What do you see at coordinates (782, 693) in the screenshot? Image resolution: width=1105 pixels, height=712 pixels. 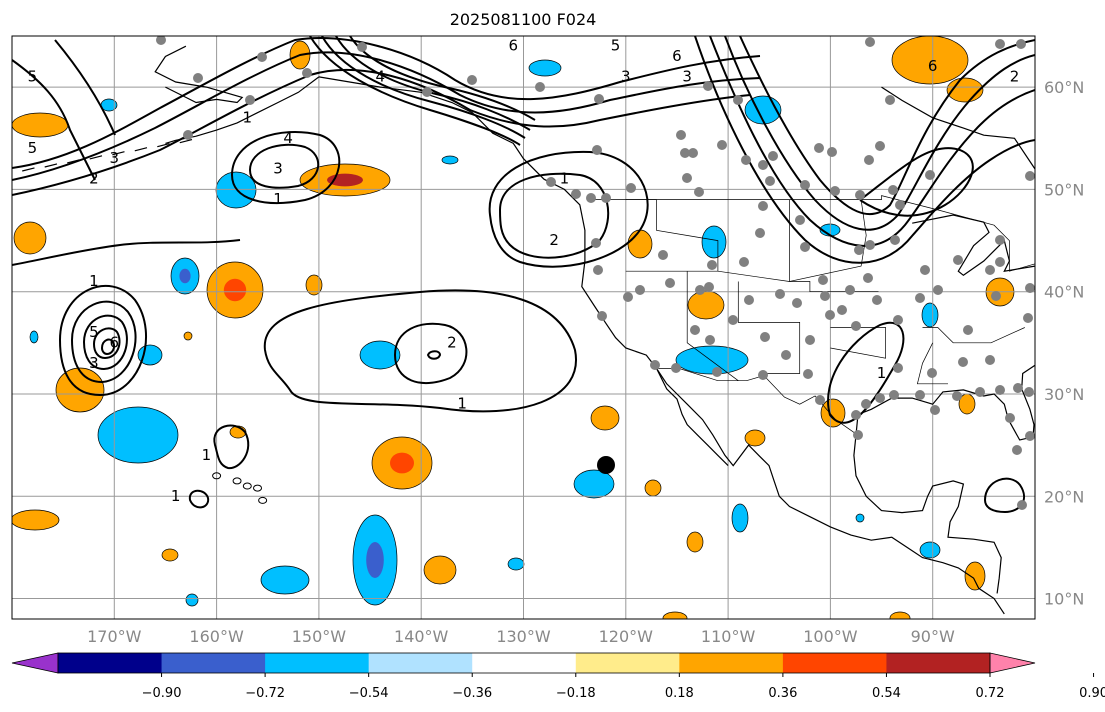 I see `colorbar-tick-label: 0.36` at bounding box center [782, 693].